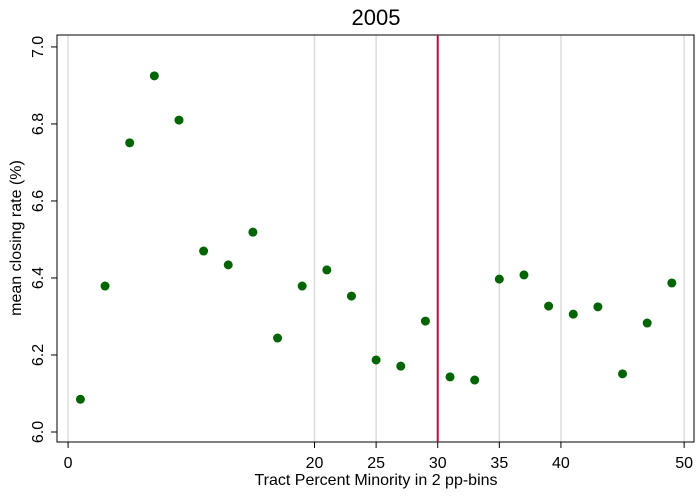 The width and height of the screenshot is (696, 498). What do you see at coordinates (38, 432) in the screenshot?
I see `y-tick-label: 6.0` at bounding box center [38, 432].